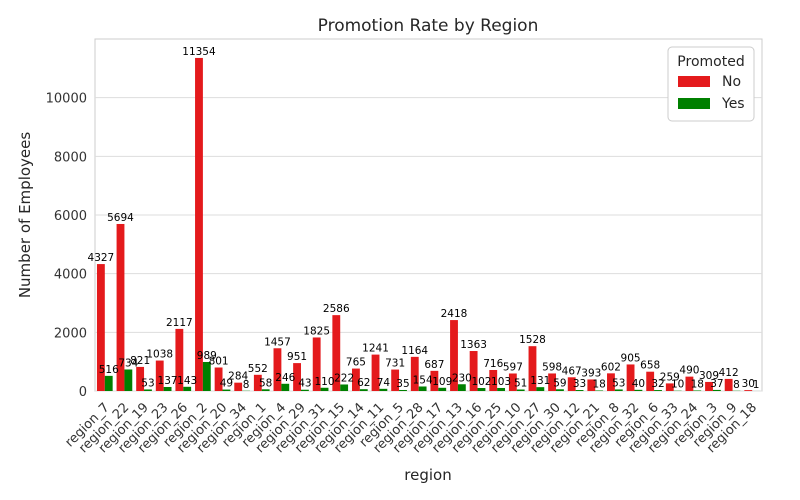  What do you see at coordinates (336, 309) in the screenshot?
I see `bar-value-label: 2586` at bounding box center [336, 309].